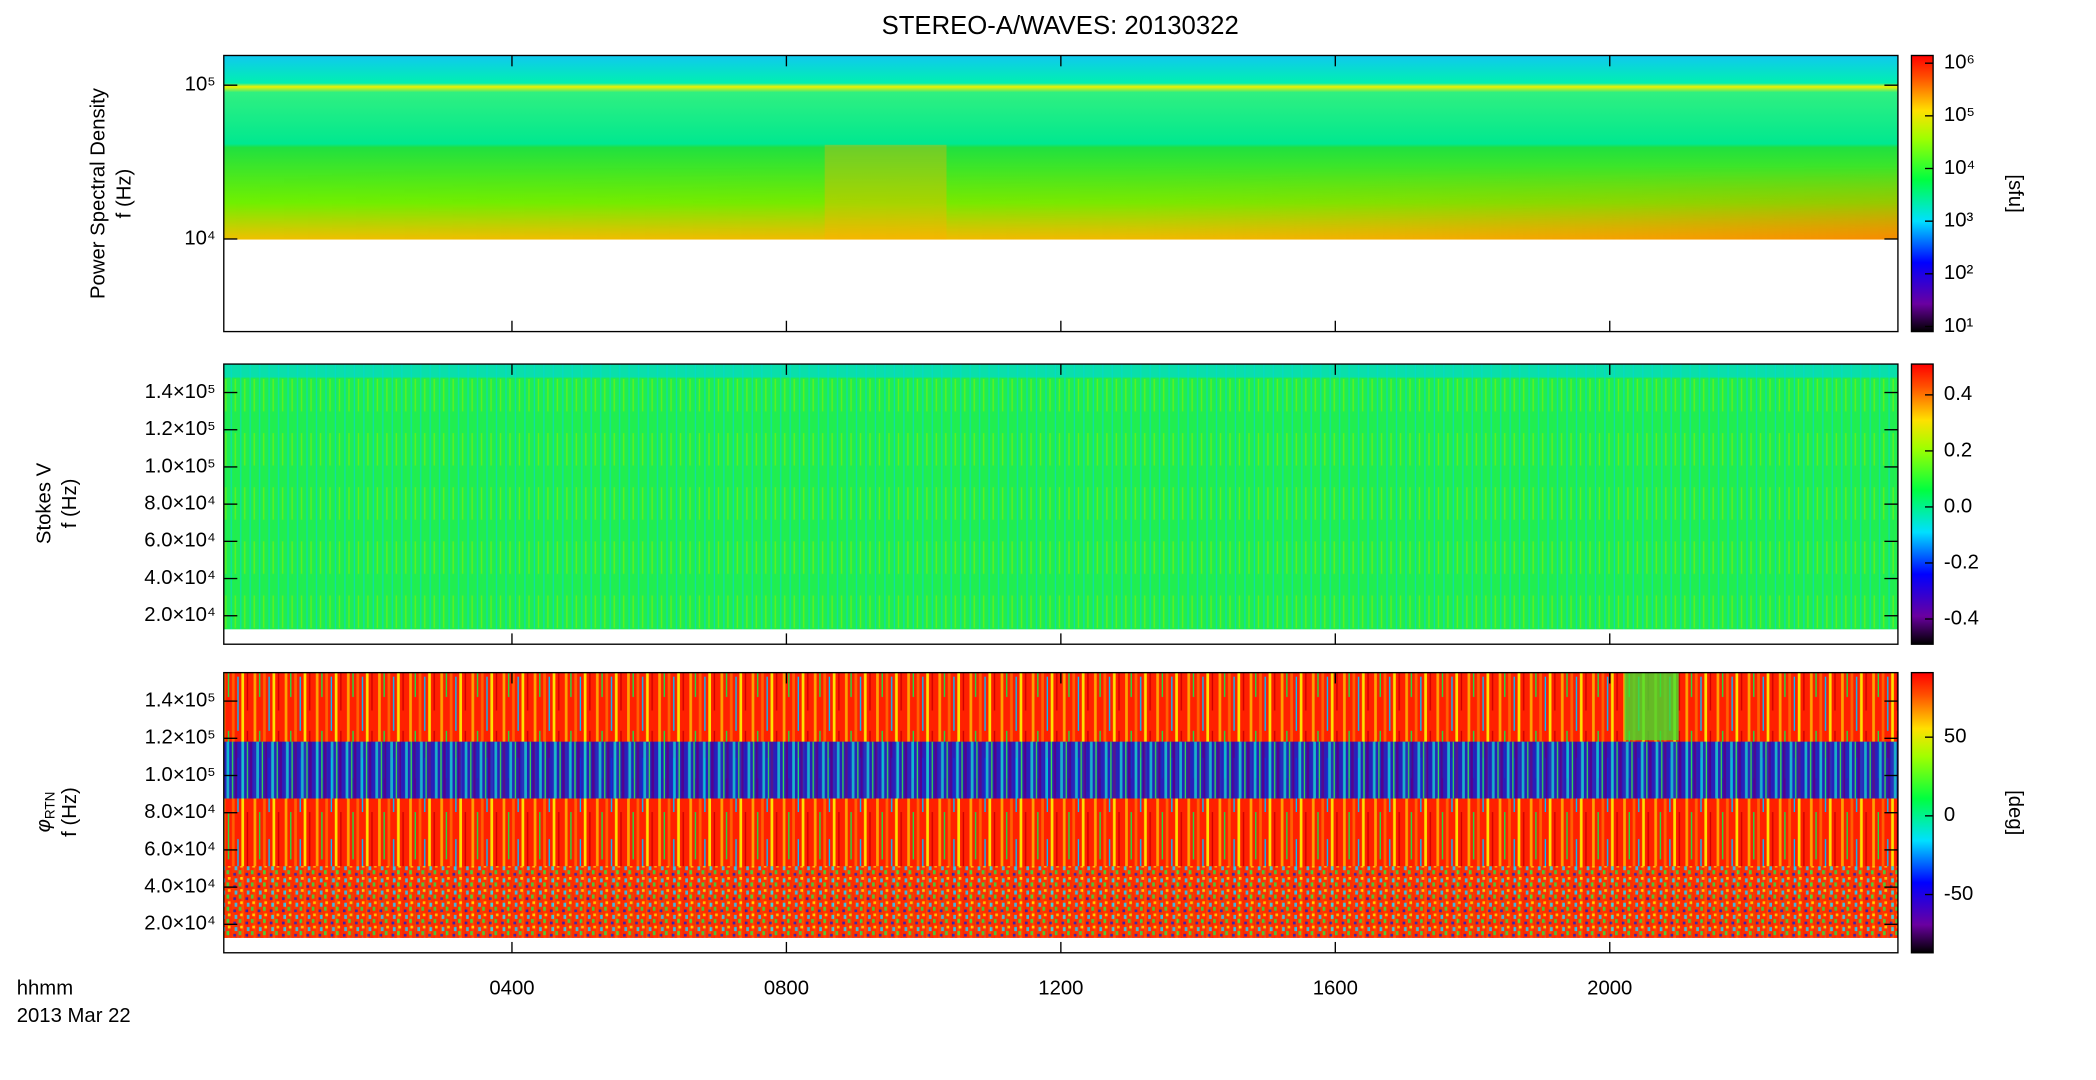  Describe the element at coordinates (1955, 737) in the screenshot. I see `colorbar-tick-label: 50` at that location.